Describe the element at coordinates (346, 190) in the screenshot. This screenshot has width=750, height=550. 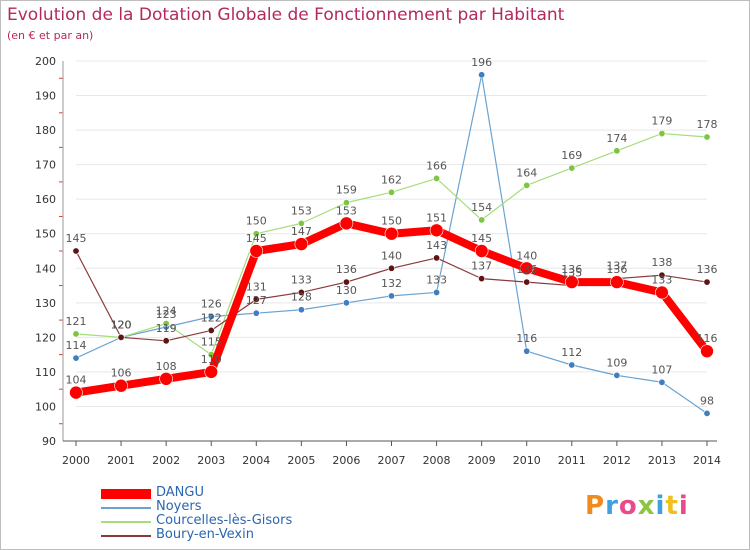
I see `data-label: 159` at that location.